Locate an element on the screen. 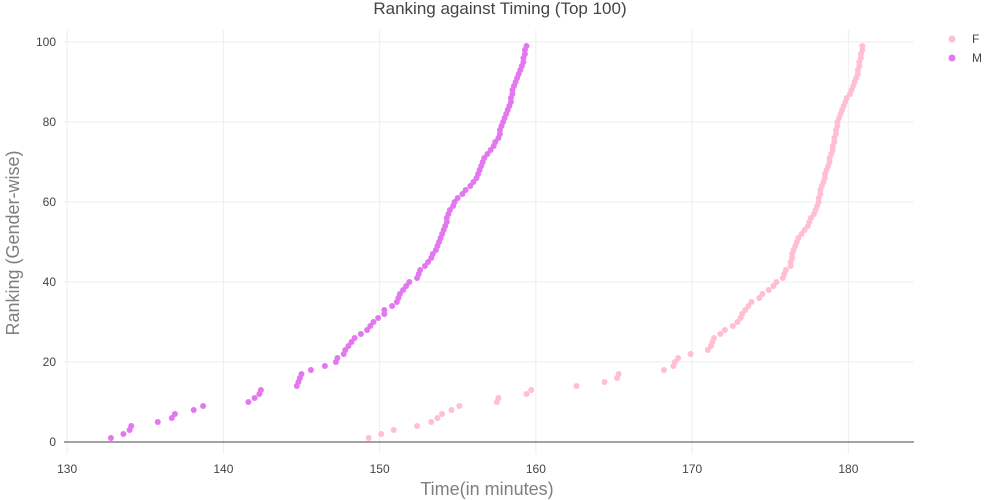 This screenshot has width=1000, height=500. y-tick-label: 40 is located at coordinates (50, 282).